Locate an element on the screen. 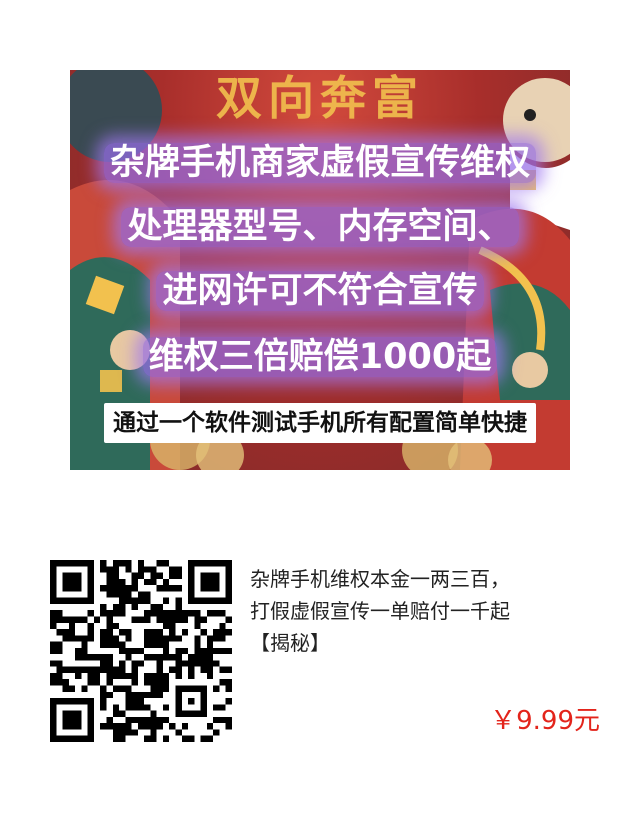 The height and width of the screenshot is (822, 640). banner-heading: 双向奔富 is located at coordinates (320, 98).